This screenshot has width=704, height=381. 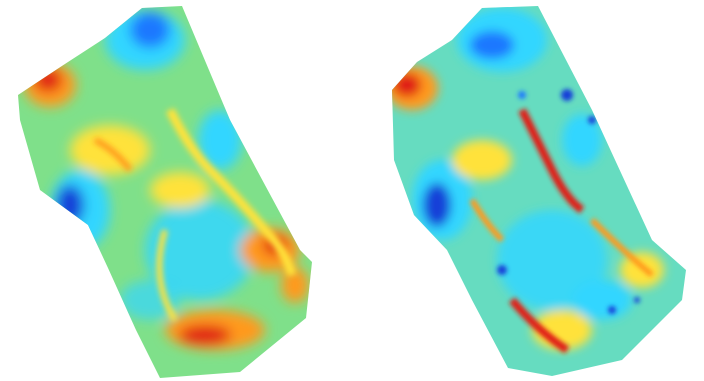 What do you see at coordinates (621, 247) in the screenshot?
I see `right-warm-band` at bounding box center [621, 247].